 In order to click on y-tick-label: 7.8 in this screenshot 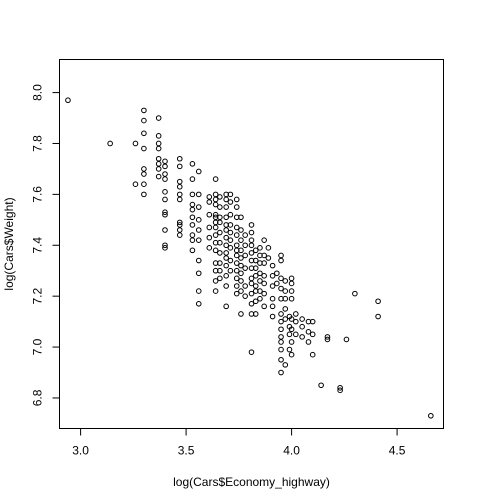, I will do `click(38, 143)`.